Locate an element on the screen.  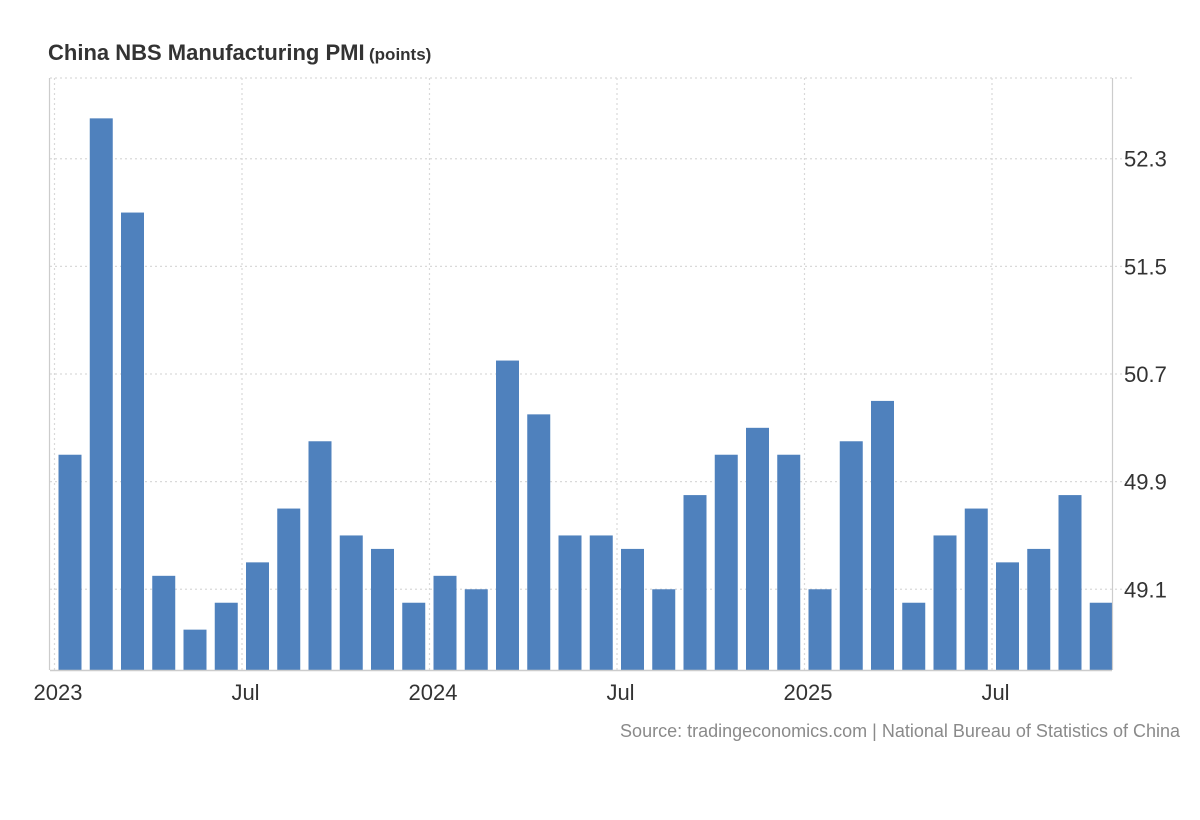
chart-unit-label: (points) is located at coordinates (400, 54).